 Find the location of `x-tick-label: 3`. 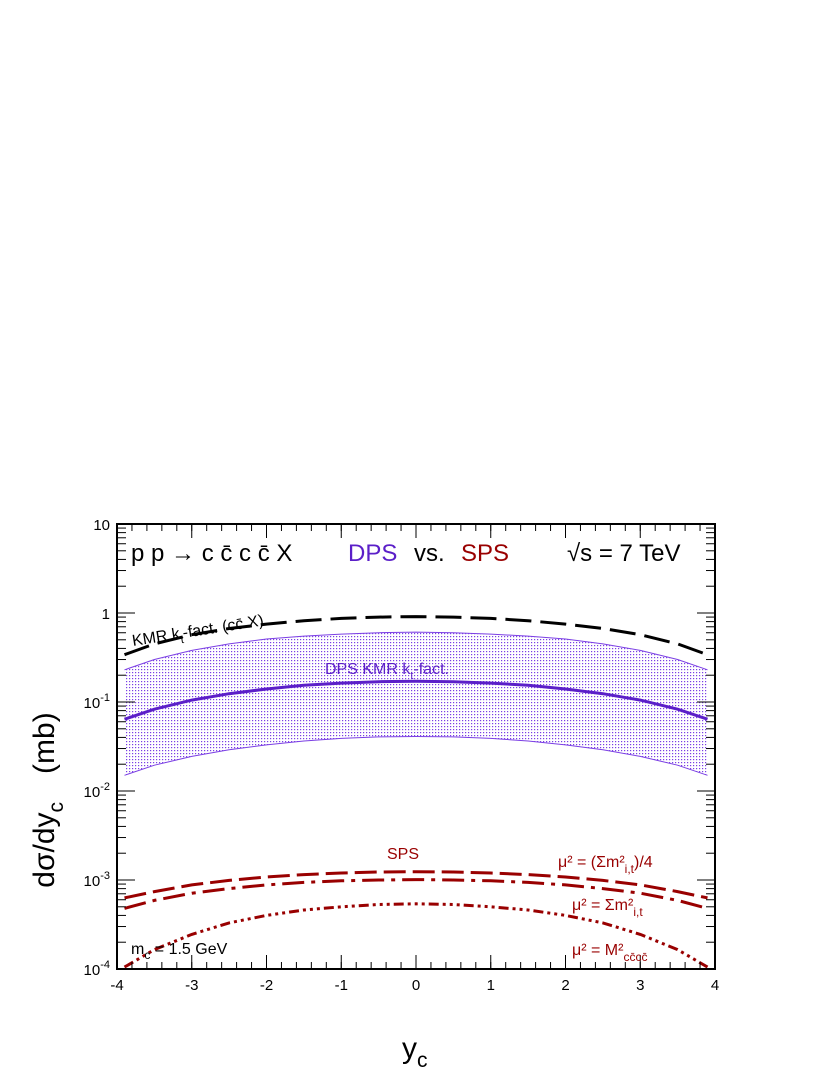

x-tick-label: 3 is located at coordinates (640, 985).